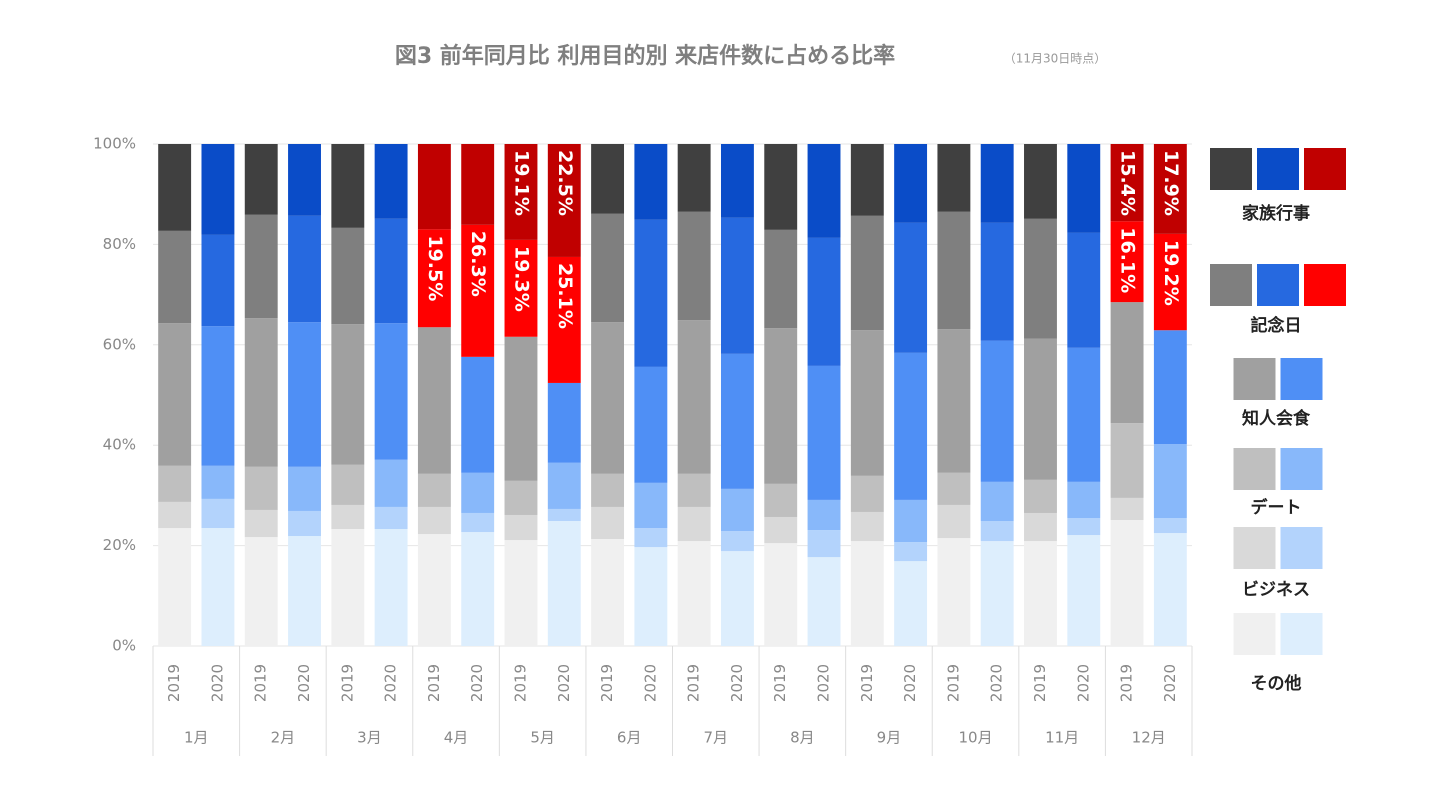 The width and height of the screenshot is (1440, 810). Describe the element at coordinates (1062, 738) in the screenshot. I see `month-label: 11月` at that location.